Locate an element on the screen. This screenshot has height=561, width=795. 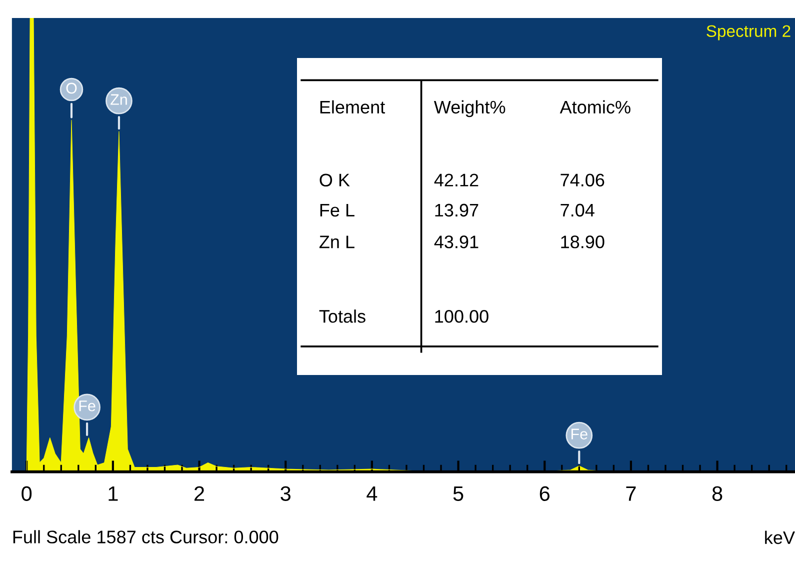
x-tick-label: 6 is located at coordinates (545, 493).